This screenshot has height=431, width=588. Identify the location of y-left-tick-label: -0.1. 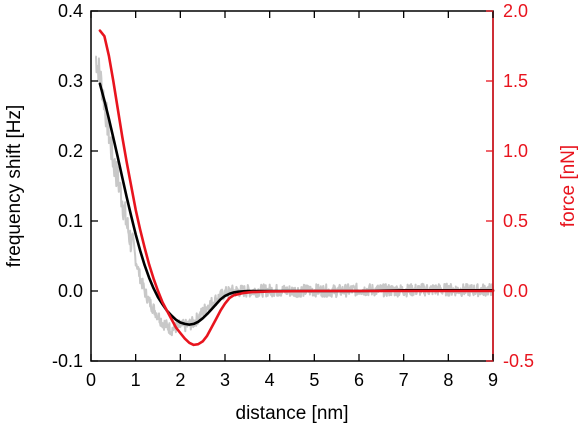
(67, 361).